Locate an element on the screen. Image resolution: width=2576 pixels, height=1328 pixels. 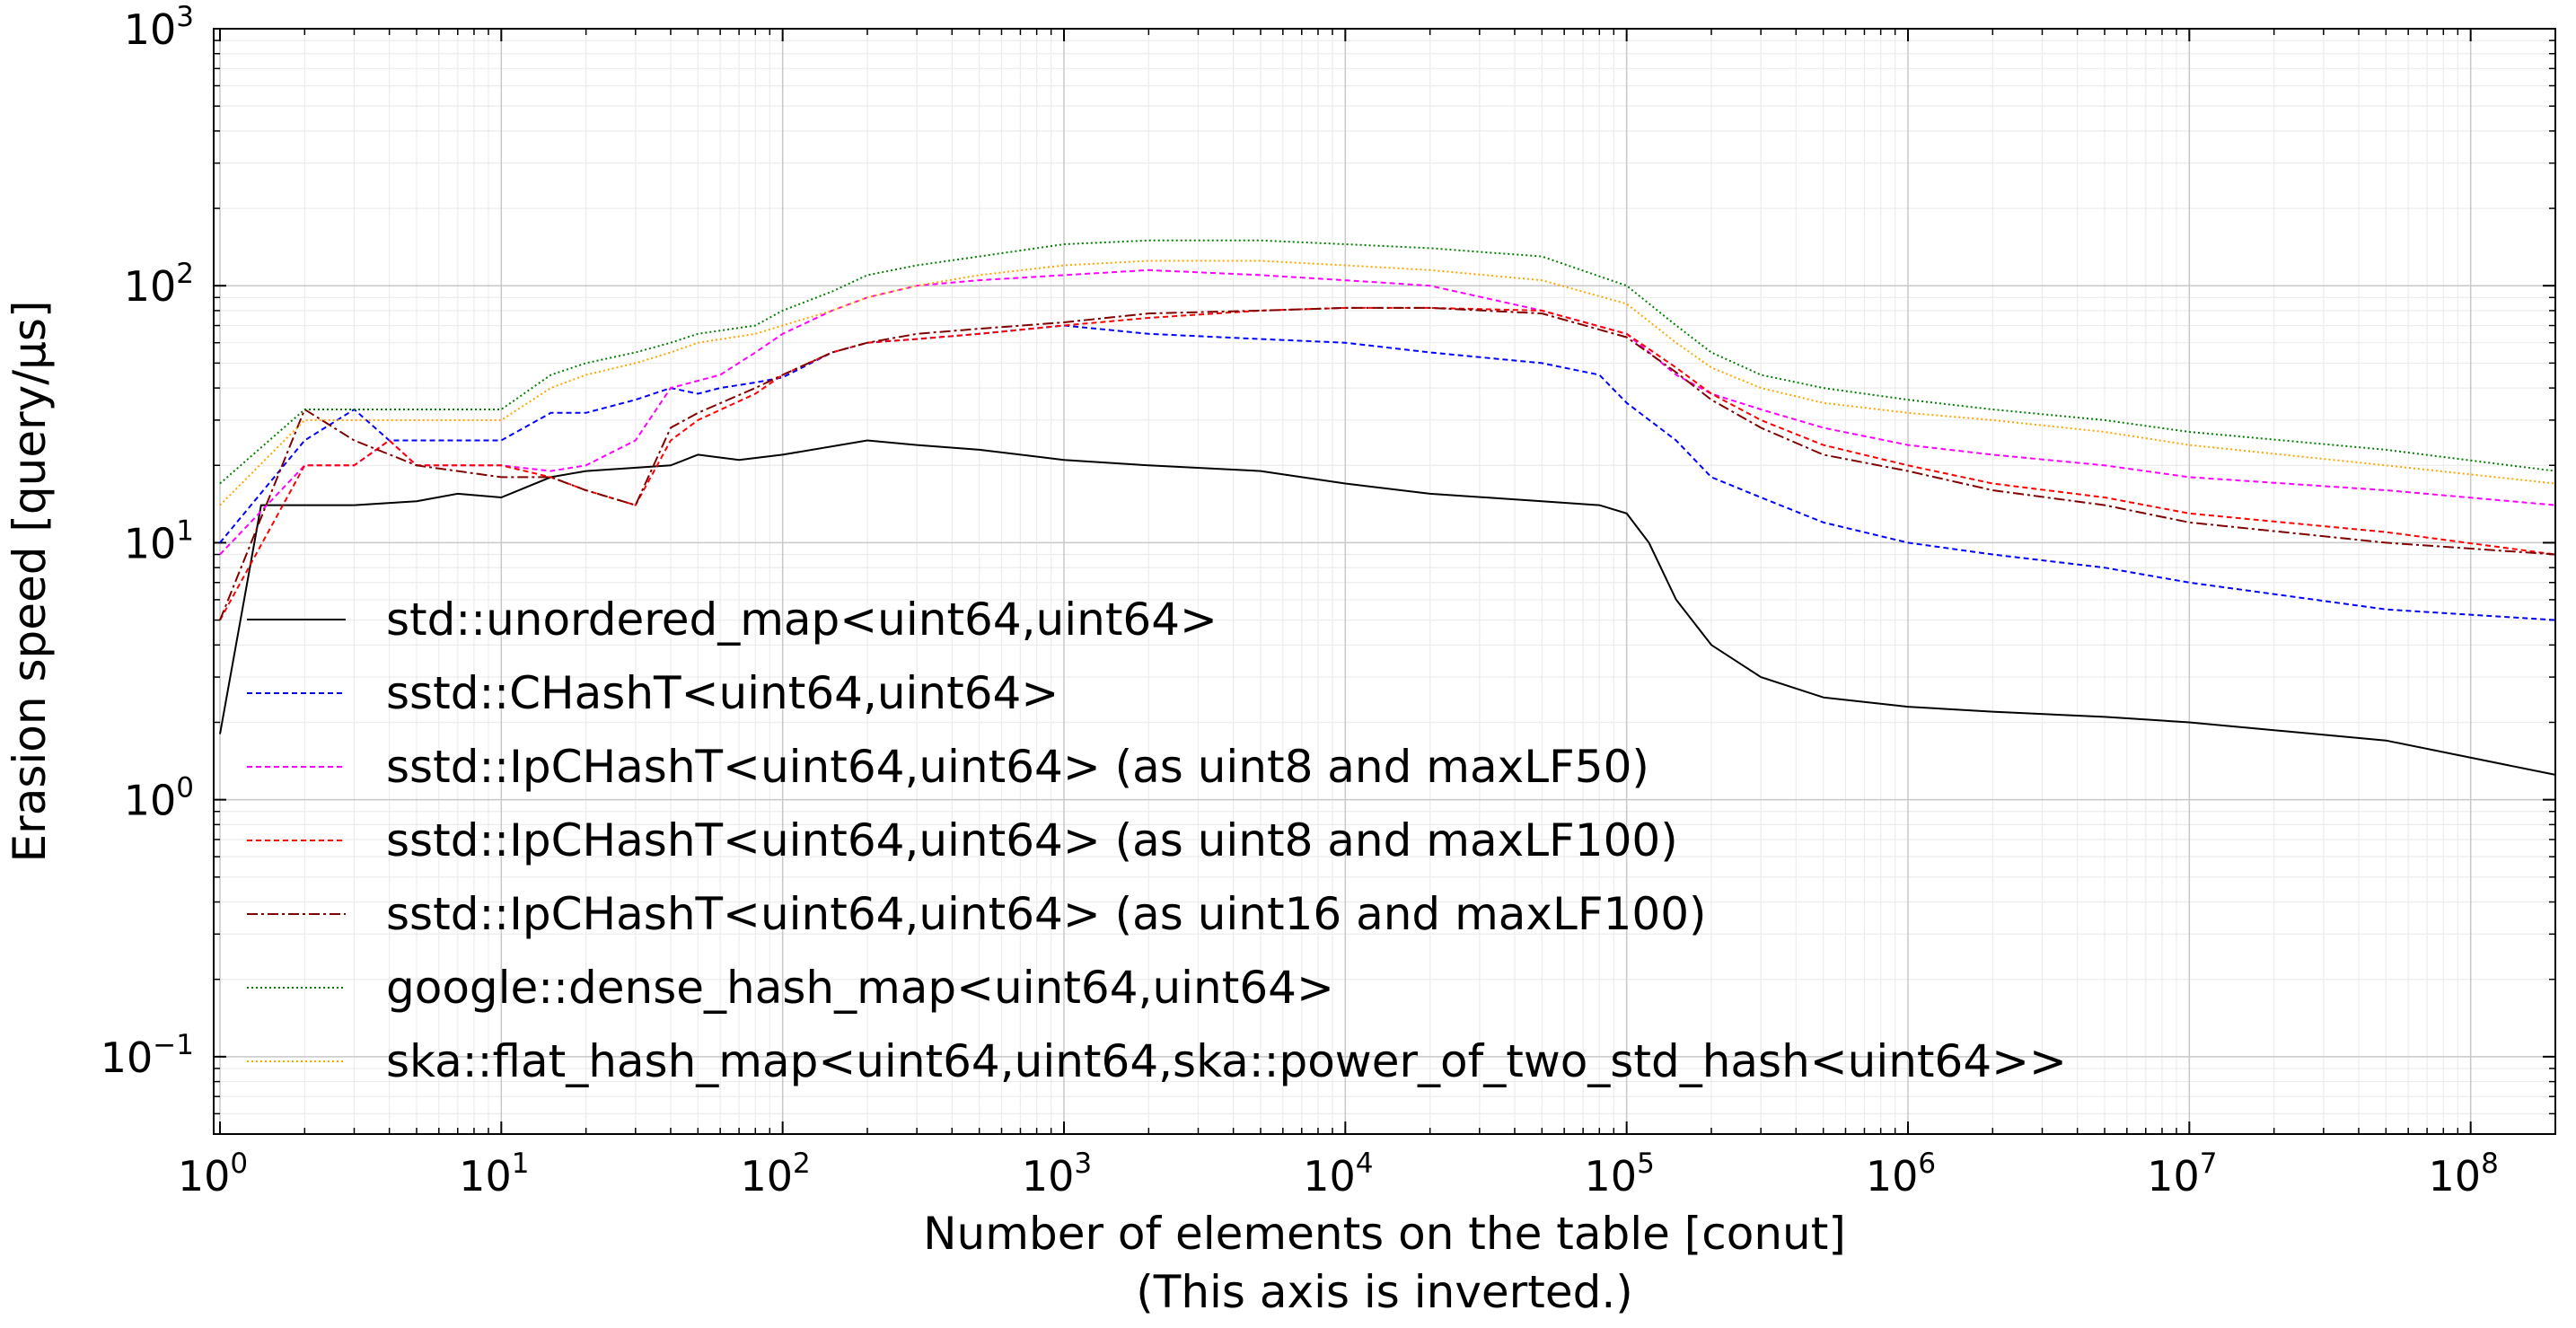
y-tick-label: 10¹ is located at coordinates (159, 540).